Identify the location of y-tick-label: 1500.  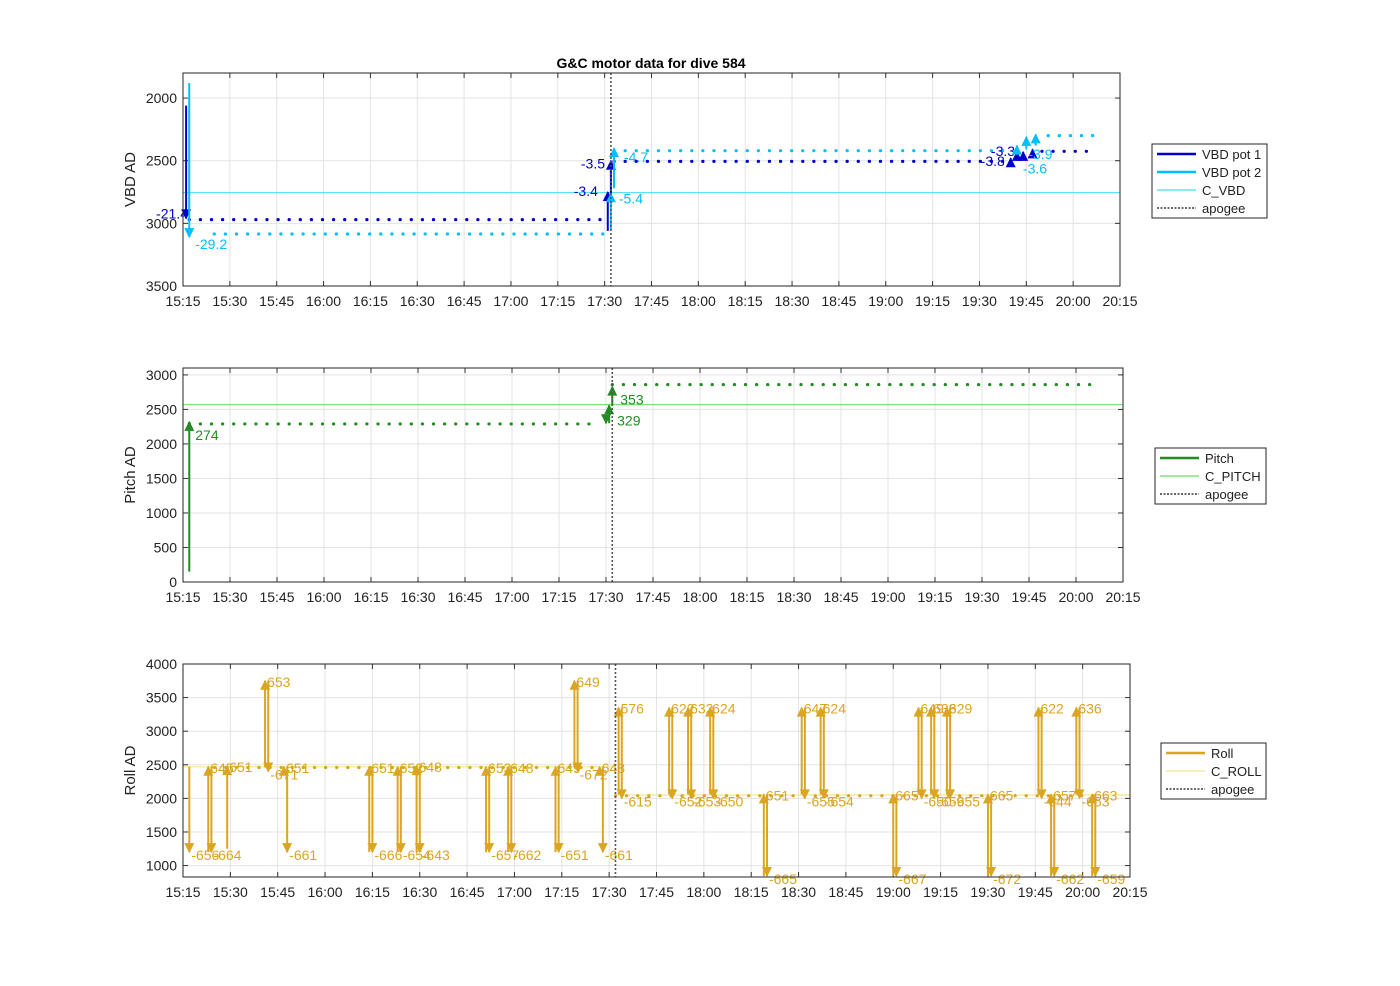
(161, 478).